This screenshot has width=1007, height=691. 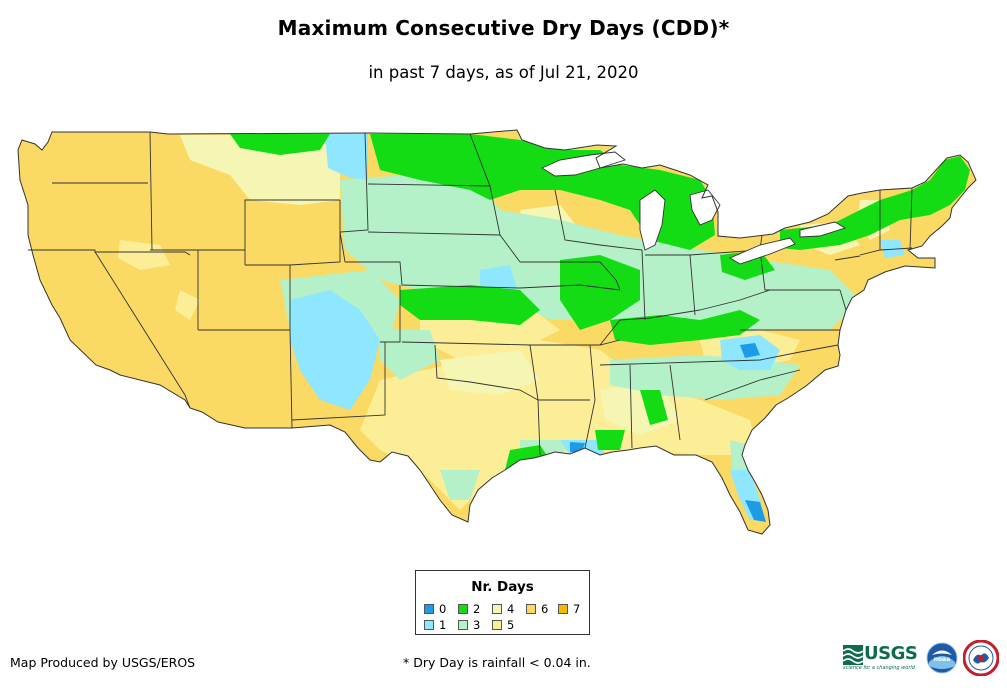 I want to click on legend-item: 7, so click(x=569, y=609).